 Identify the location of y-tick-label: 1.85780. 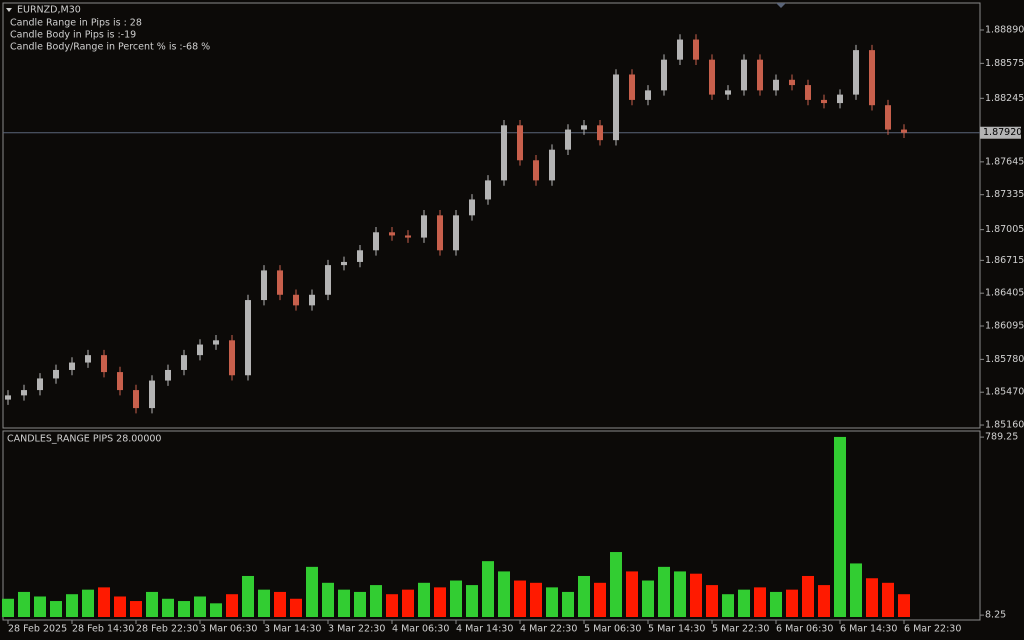
(1004, 359).